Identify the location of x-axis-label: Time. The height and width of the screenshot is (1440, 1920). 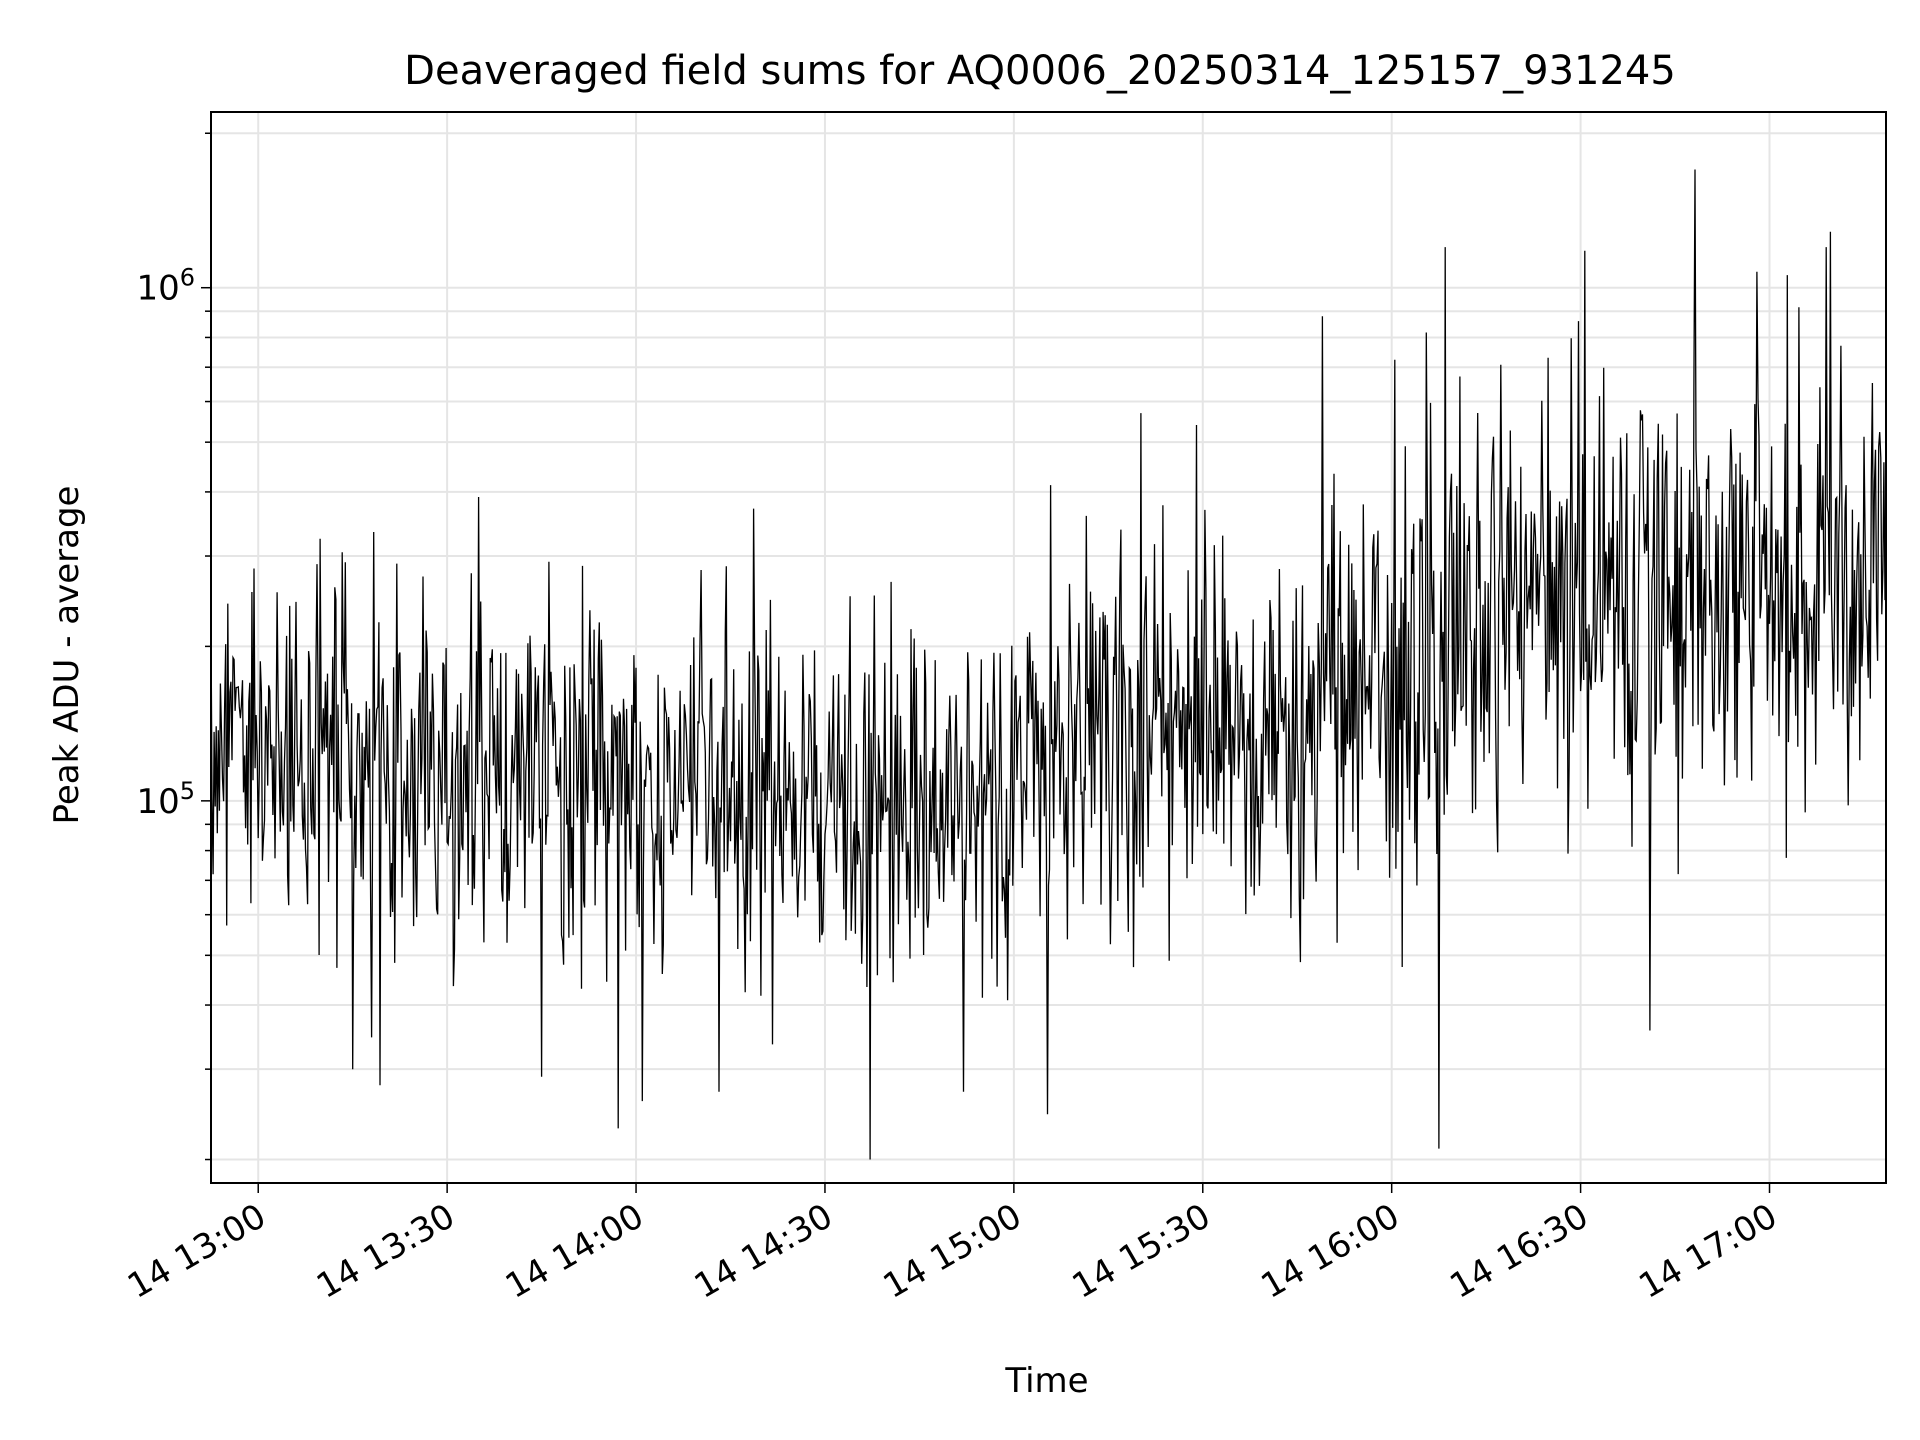
(1046, 1381).